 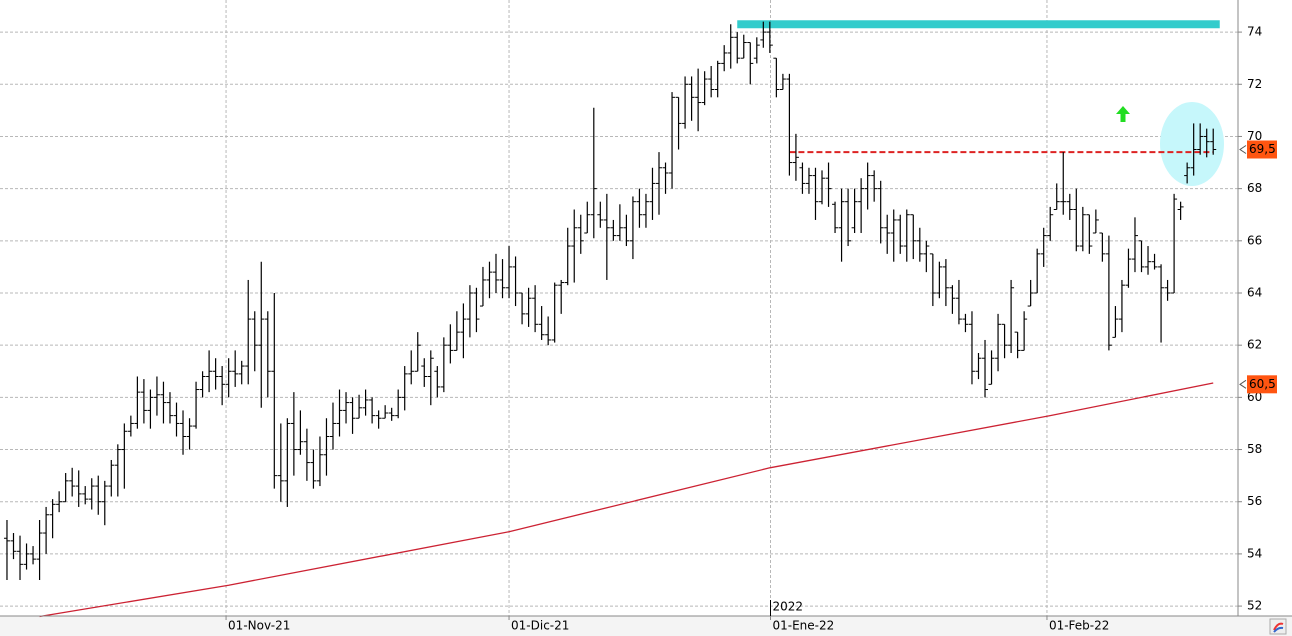 I want to click on up-arrow, so click(x=1123, y=114).